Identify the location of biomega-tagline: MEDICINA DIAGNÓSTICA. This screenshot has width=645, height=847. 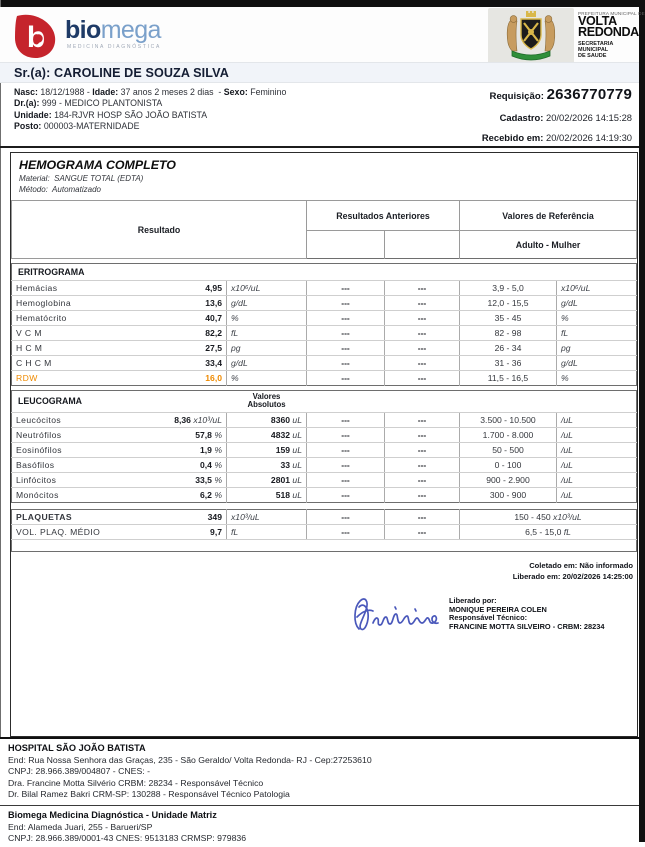
(114, 47).